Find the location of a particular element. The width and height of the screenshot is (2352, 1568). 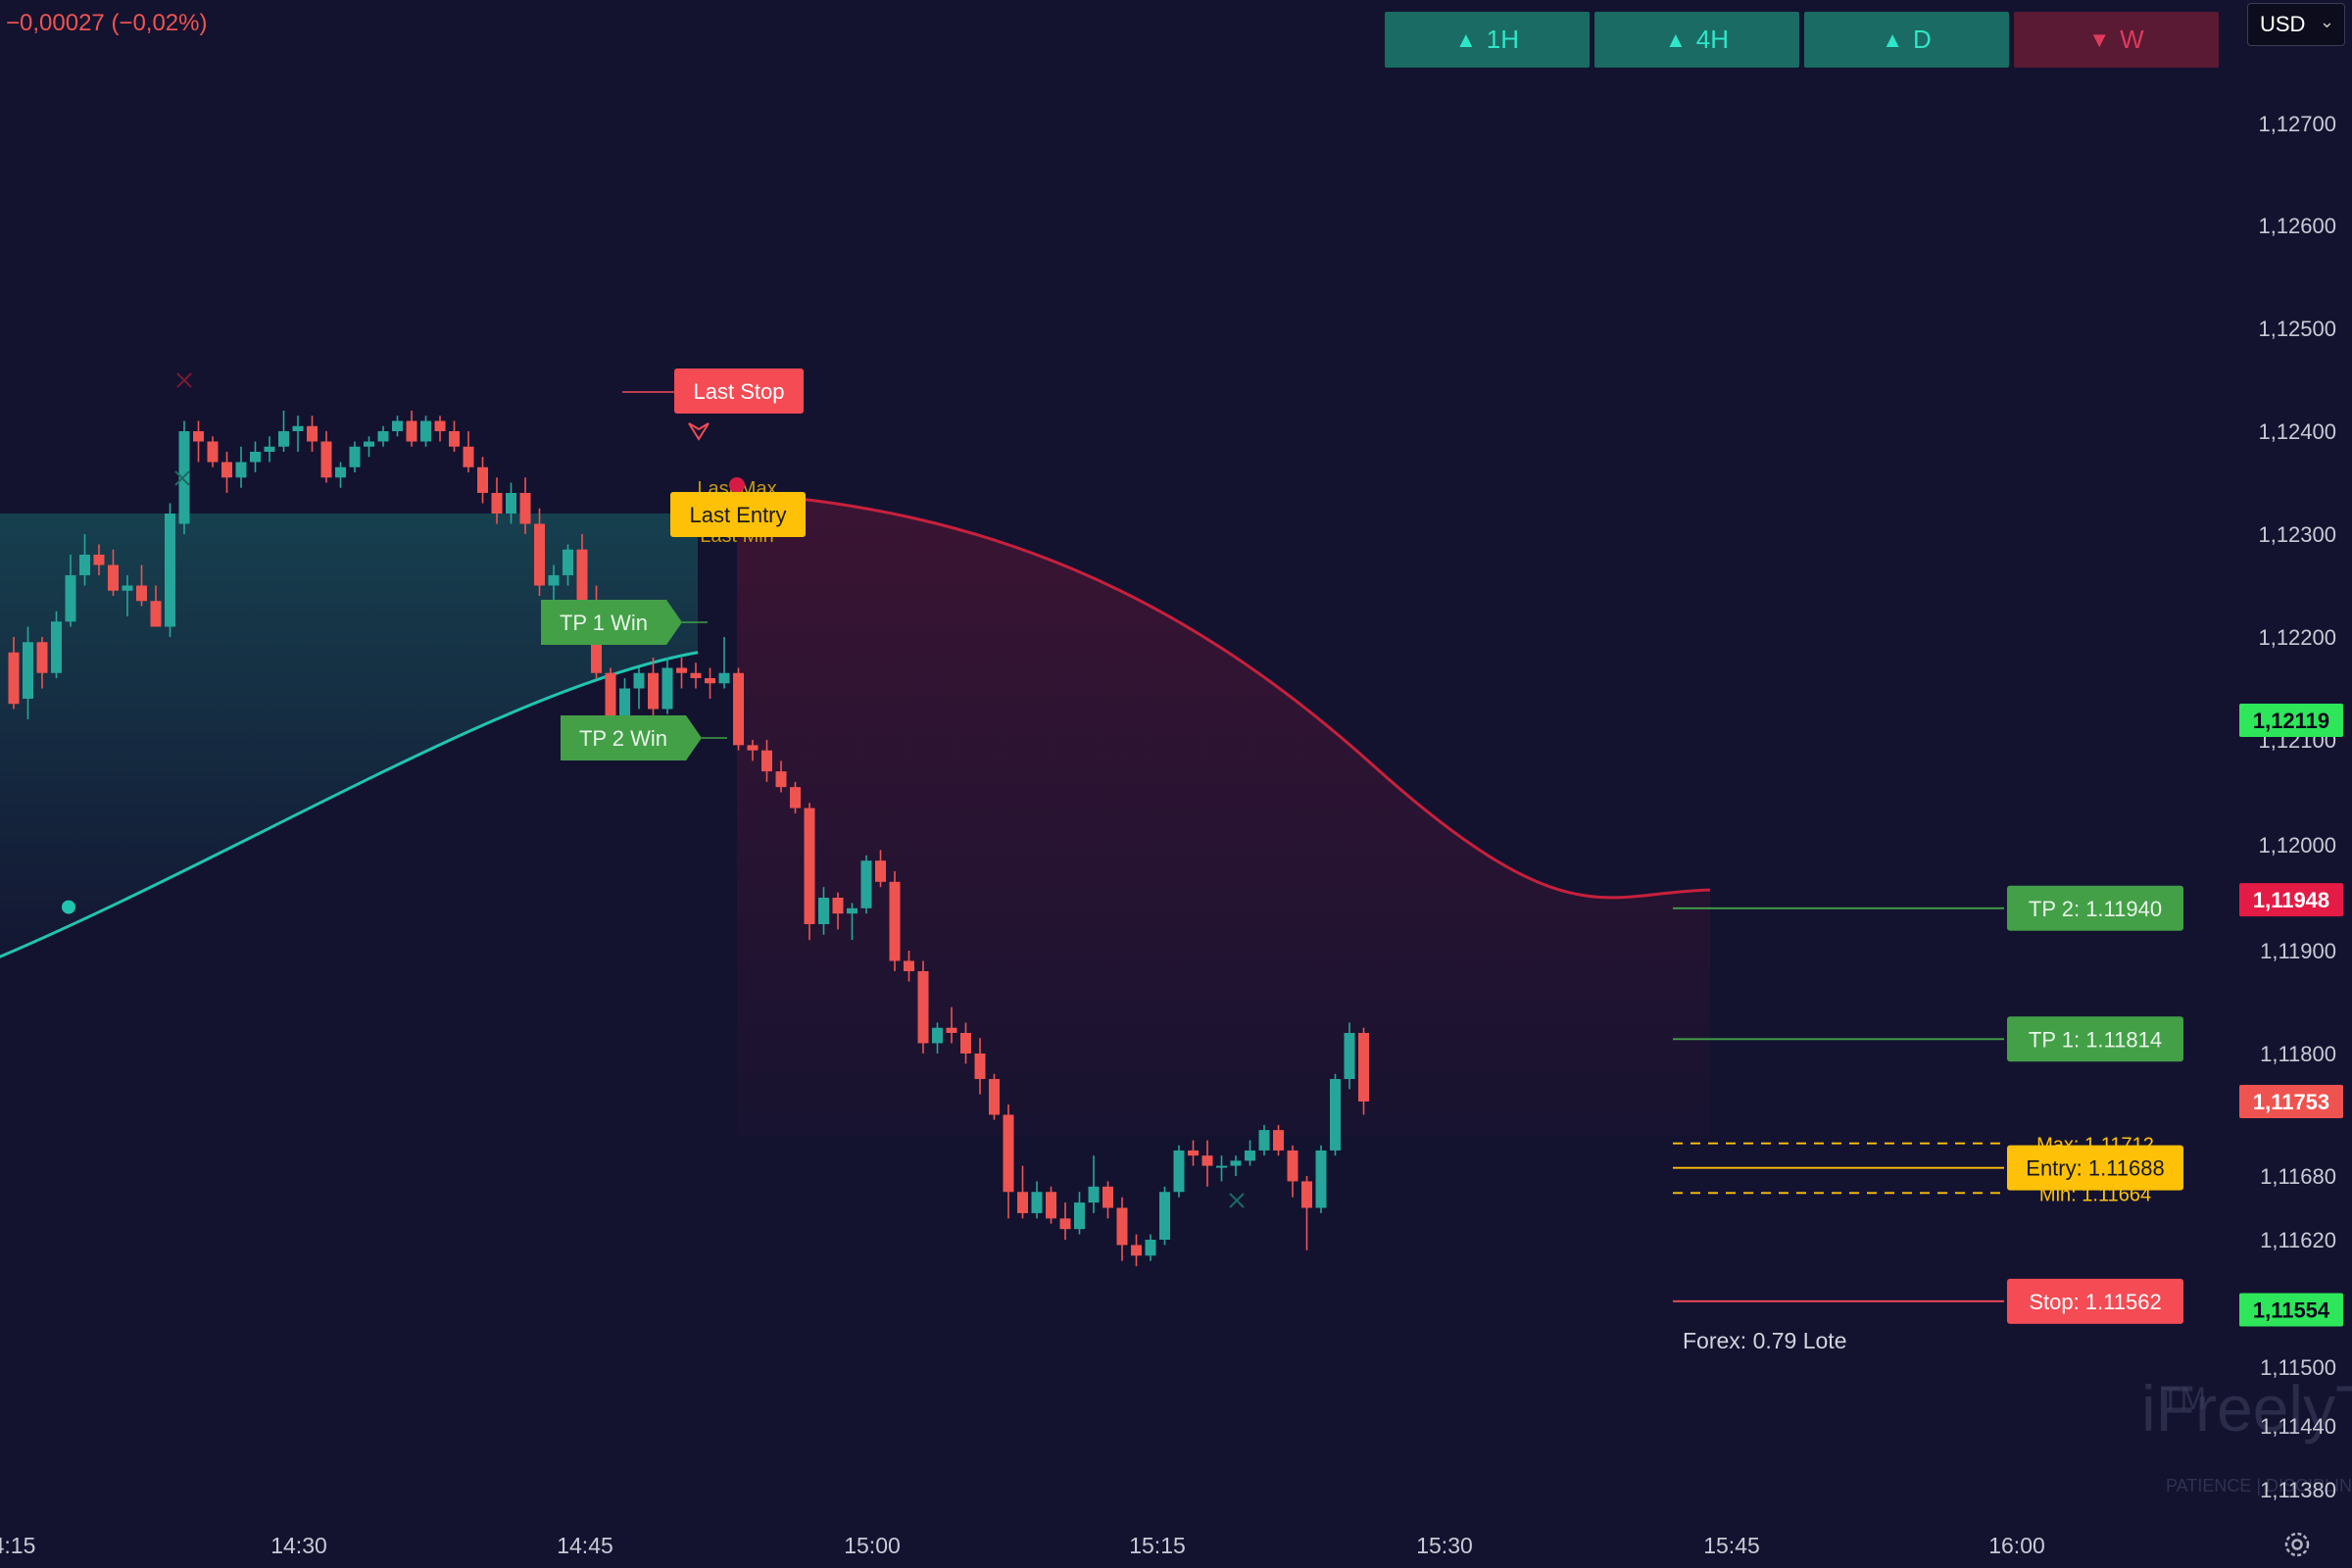

watermark-tm: TM is located at coordinates (2183, 1398).